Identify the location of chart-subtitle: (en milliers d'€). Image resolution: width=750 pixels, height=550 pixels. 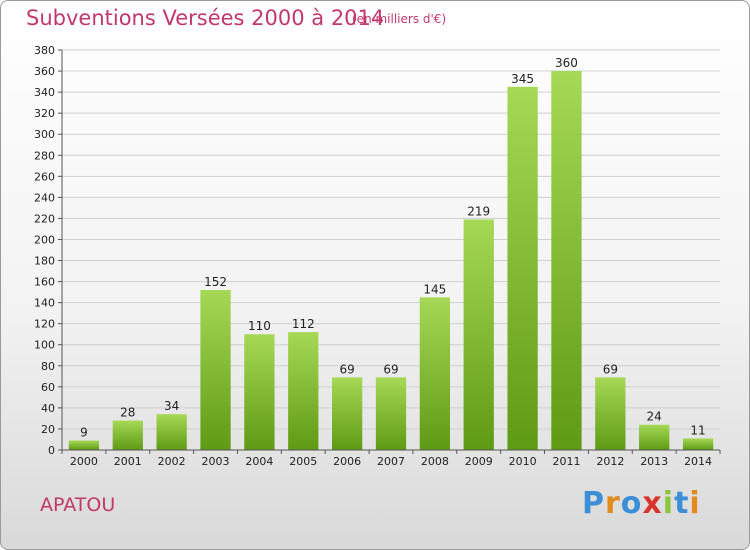
(399, 19).